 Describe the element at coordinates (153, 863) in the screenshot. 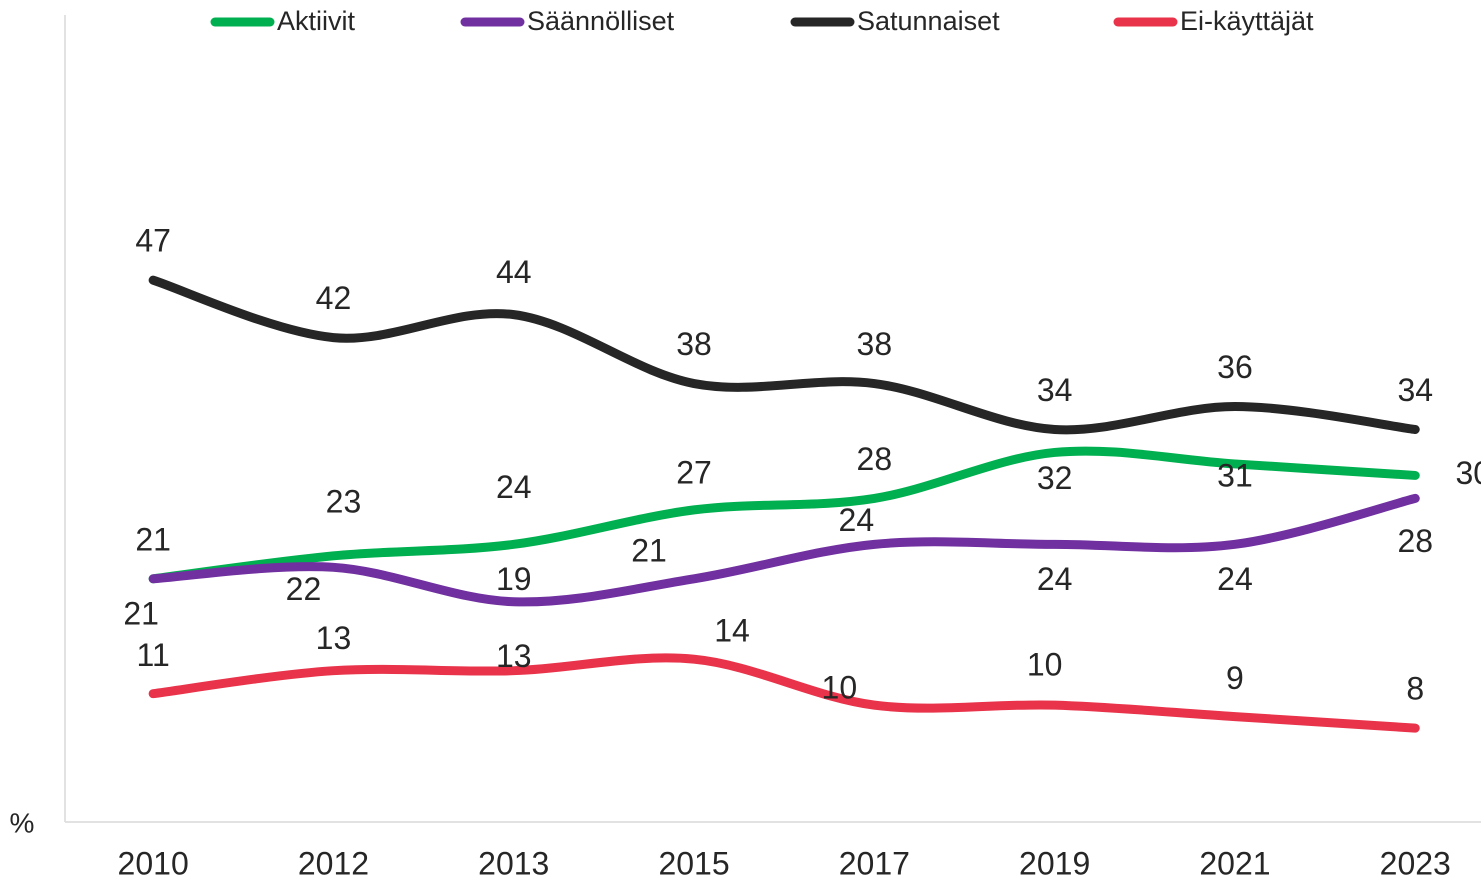

I see `x-tick-label: 2010` at that location.